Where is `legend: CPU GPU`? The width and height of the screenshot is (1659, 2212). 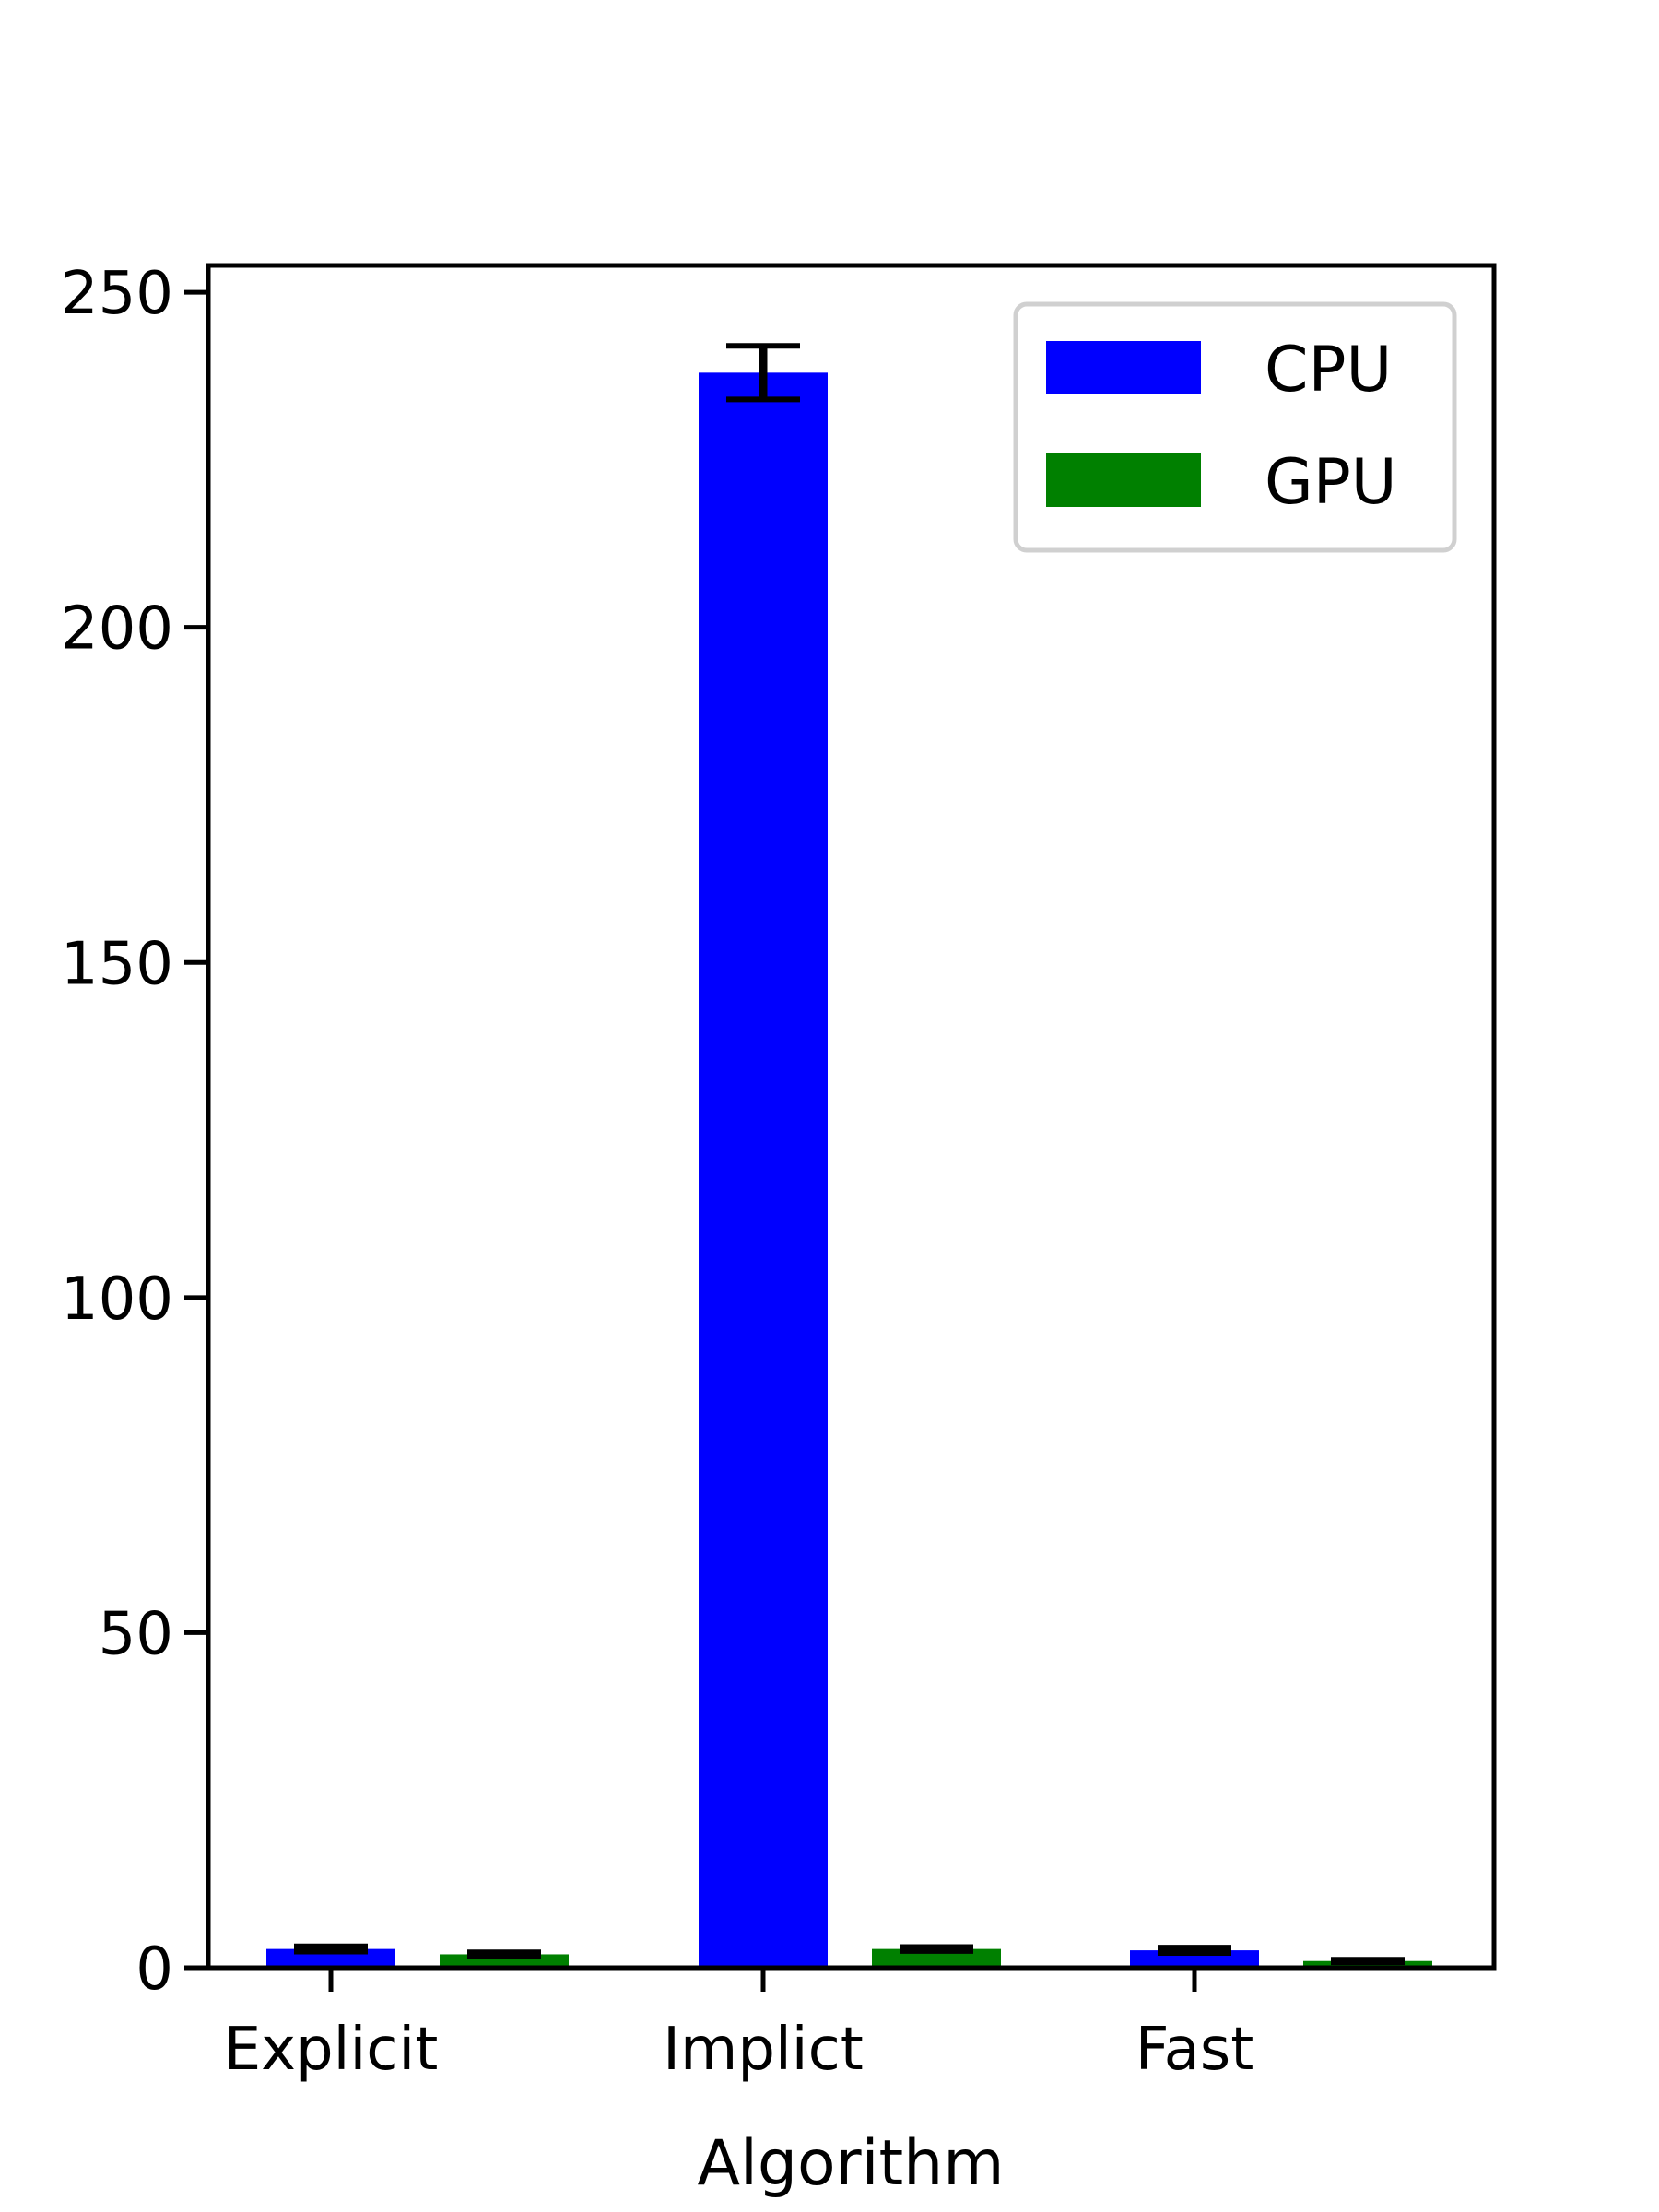
legend: CPU GPU is located at coordinates (1235, 427).